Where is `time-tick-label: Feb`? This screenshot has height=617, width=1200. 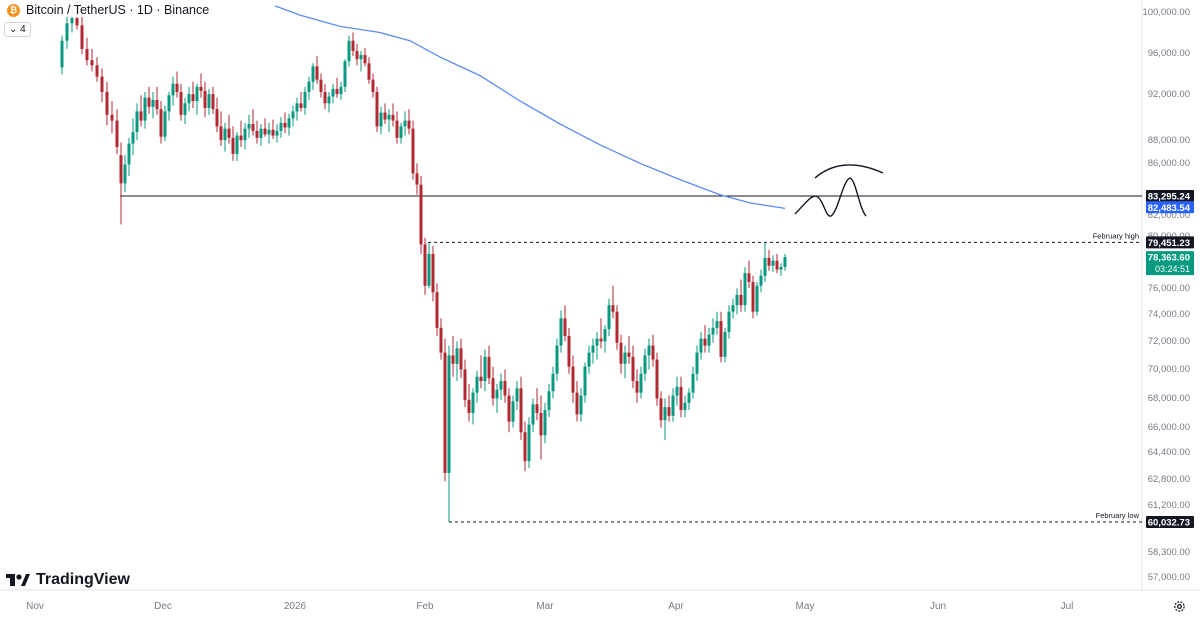
time-tick-label: Feb is located at coordinates (425, 606).